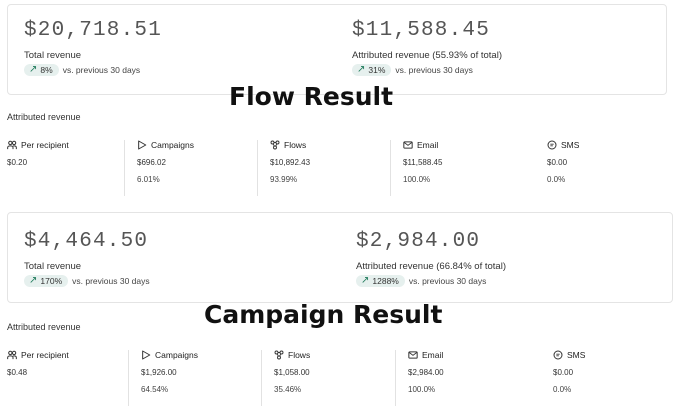 This screenshot has height=409, width=680. Describe the element at coordinates (323, 168) in the screenshot. I see `flow-col-flows: Flows $10,892.43 93.99%` at that location.